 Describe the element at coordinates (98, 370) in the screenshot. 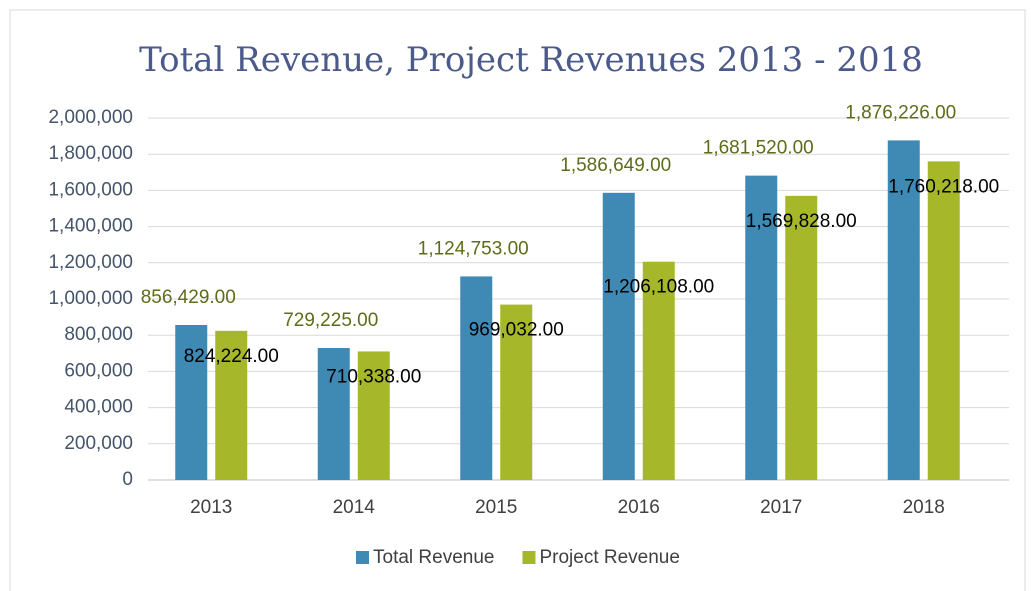

I see `y-tick-label: 600,000` at that location.